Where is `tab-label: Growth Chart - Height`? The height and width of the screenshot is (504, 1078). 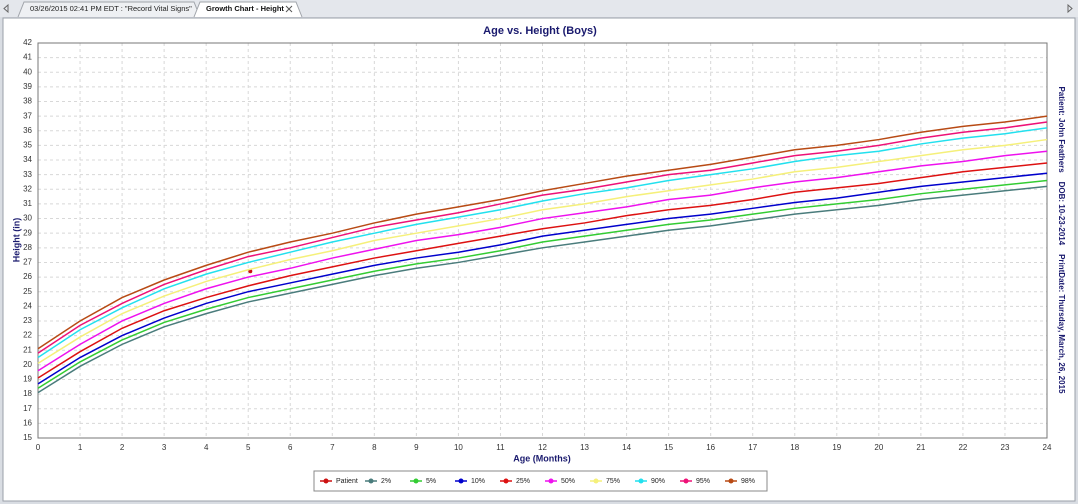
tab-label: Growth Chart - Height is located at coordinates (245, 8).